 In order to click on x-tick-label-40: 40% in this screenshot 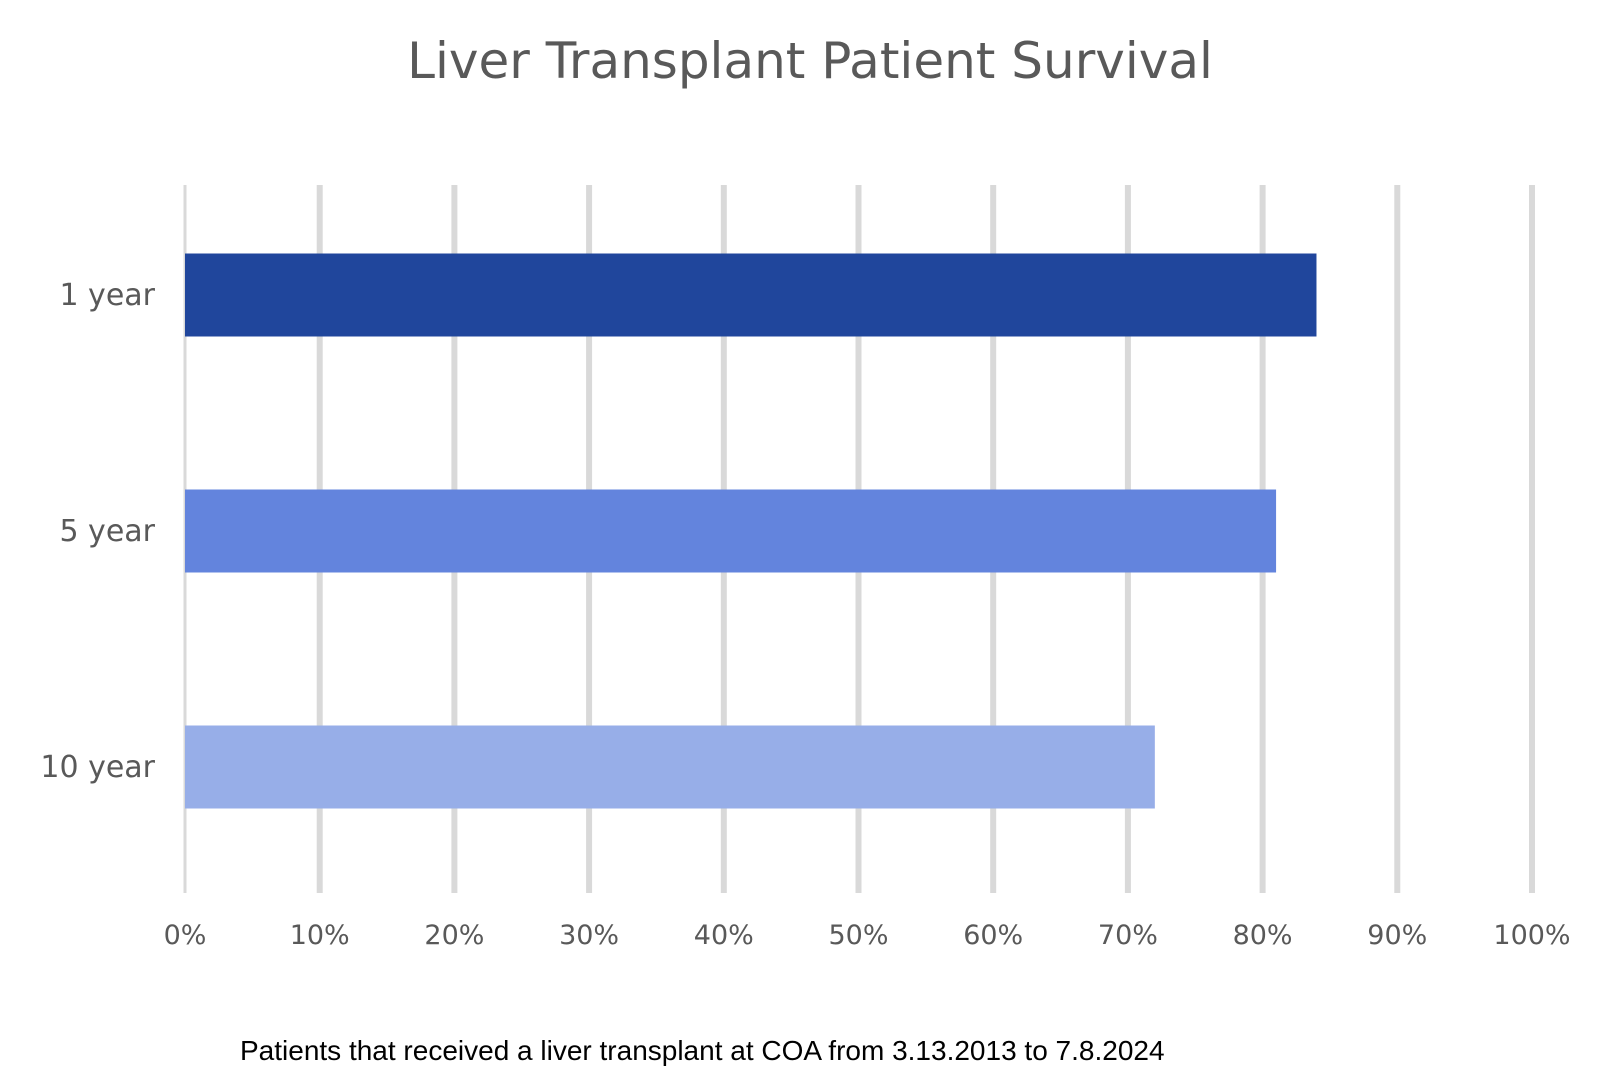, I will do `click(724, 935)`.